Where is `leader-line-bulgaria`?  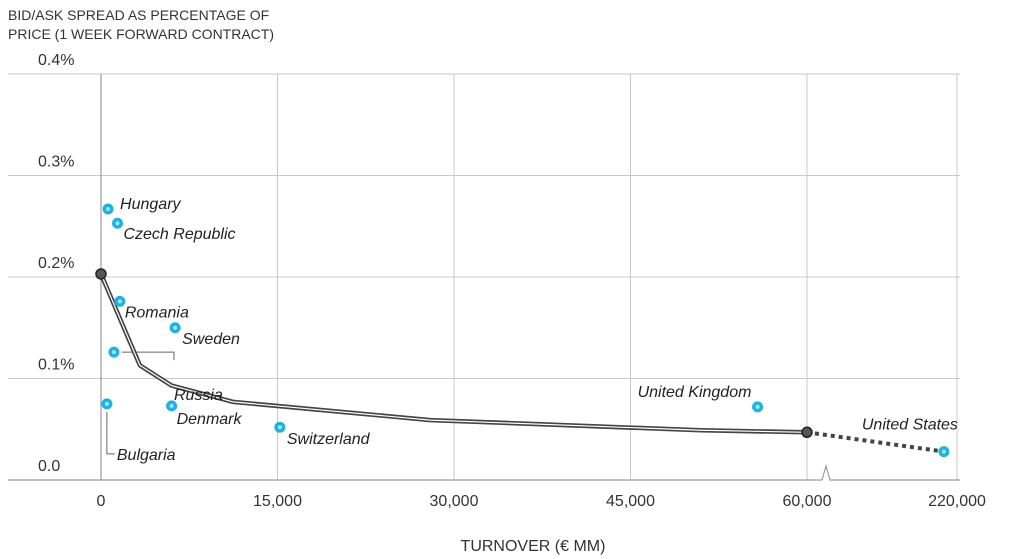
leader-line-bulgaria is located at coordinates (110, 433).